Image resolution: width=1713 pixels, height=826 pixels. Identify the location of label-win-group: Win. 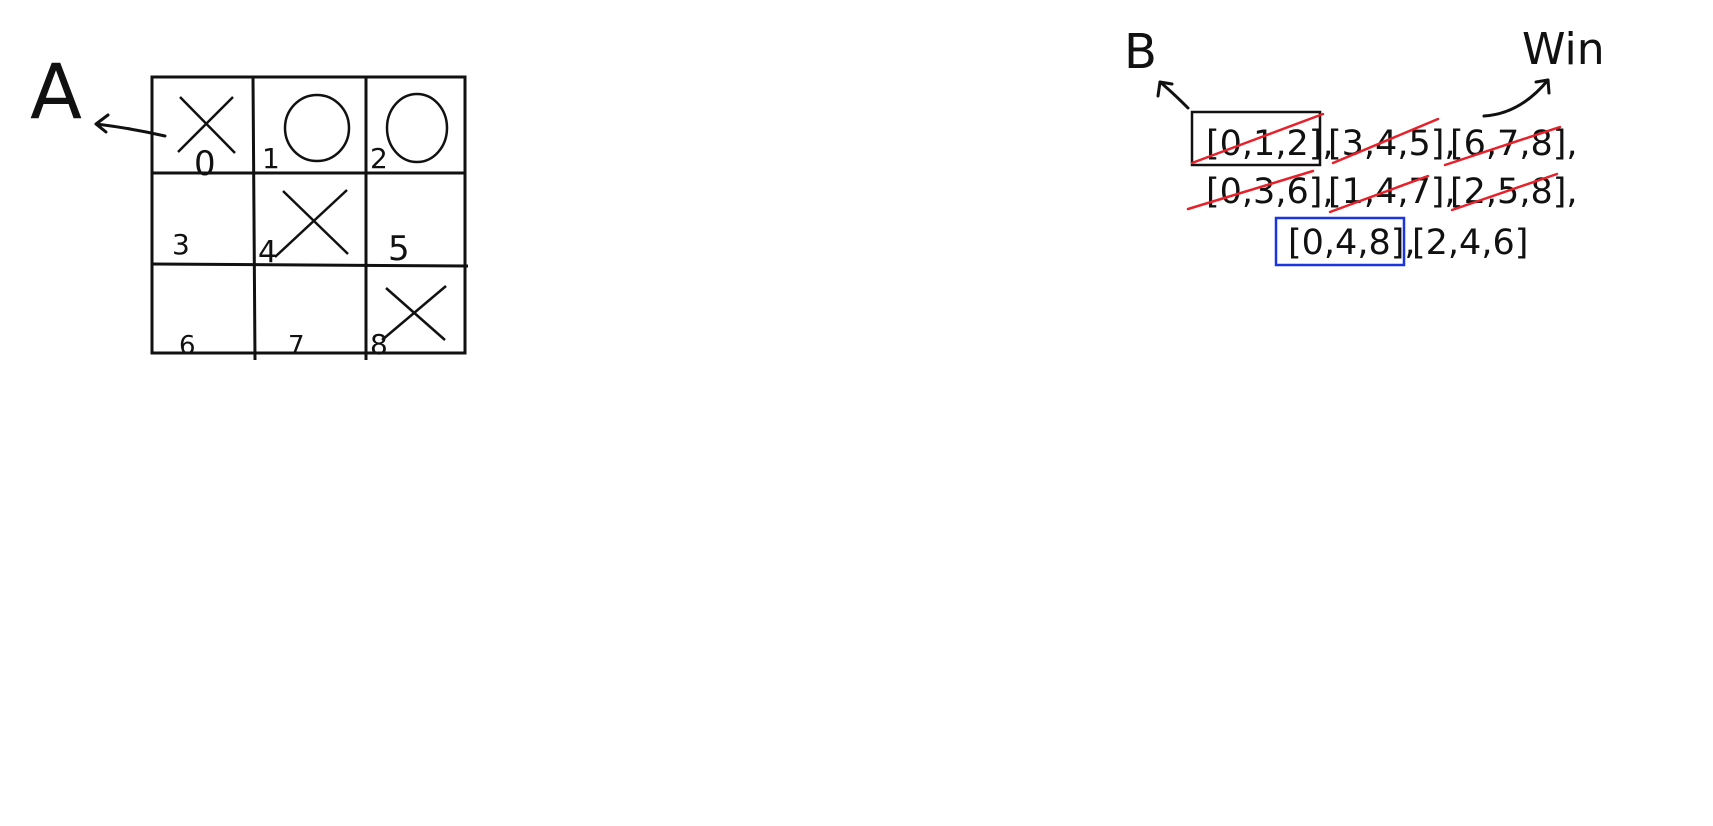
(1543, 71).